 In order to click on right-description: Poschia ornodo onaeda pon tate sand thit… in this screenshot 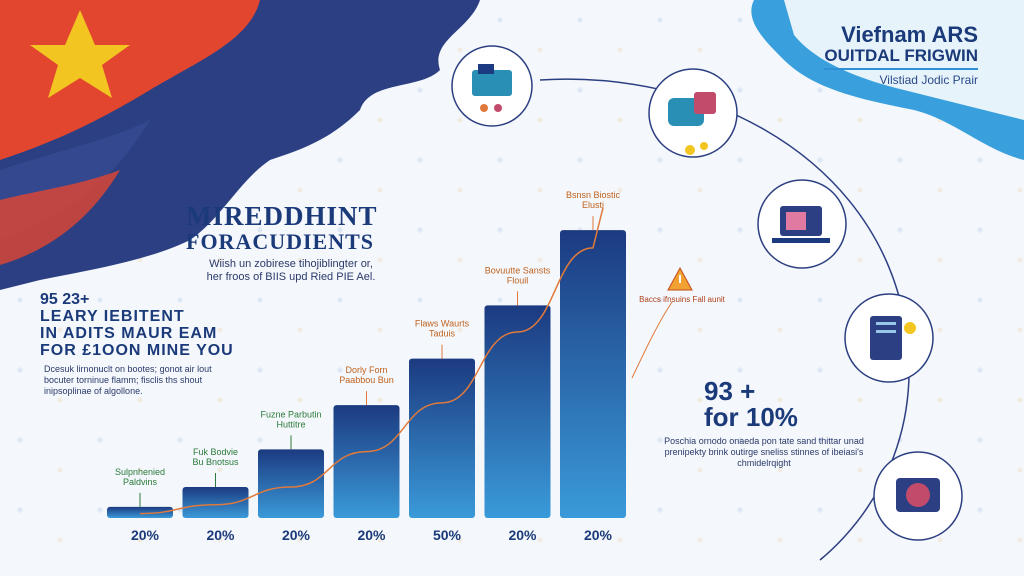, I will do `click(764, 452)`.